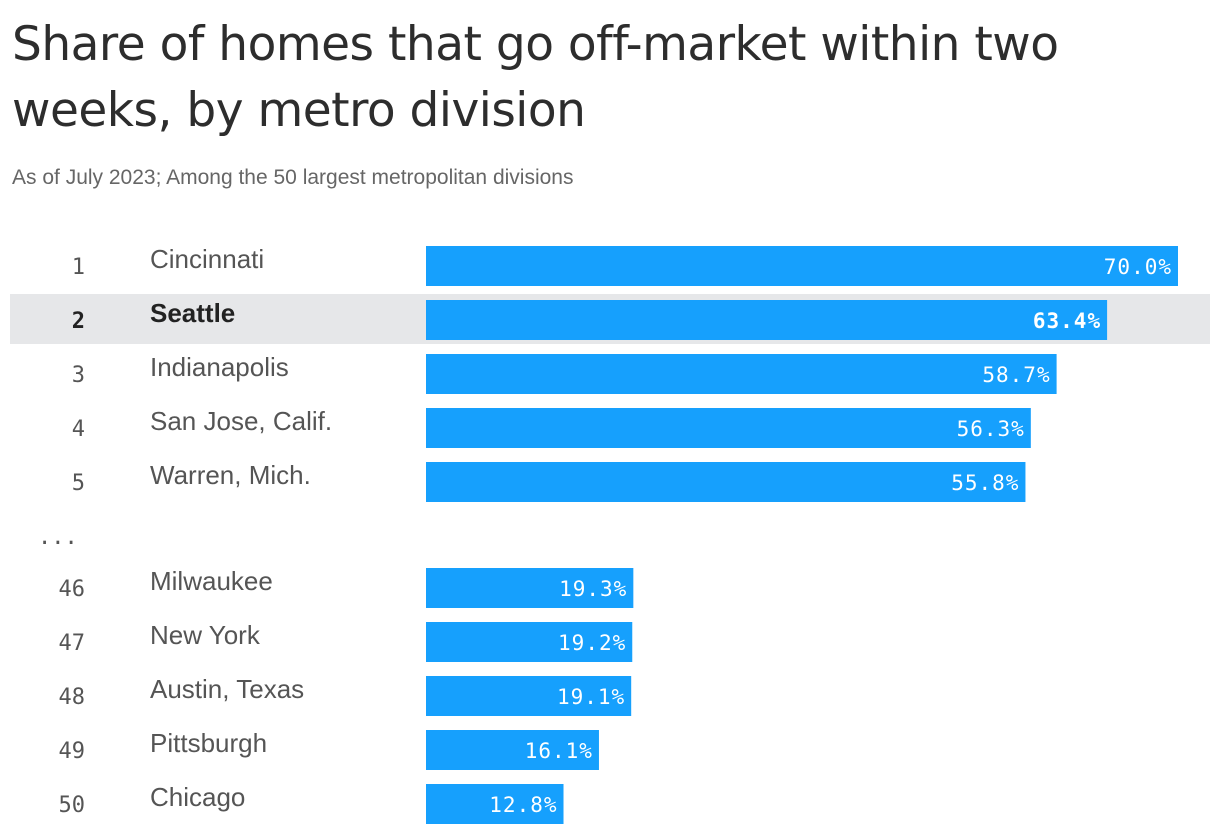 This screenshot has width=1220, height=840. Describe the element at coordinates (72, 751) in the screenshot. I see `rank-label: 49` at that location.